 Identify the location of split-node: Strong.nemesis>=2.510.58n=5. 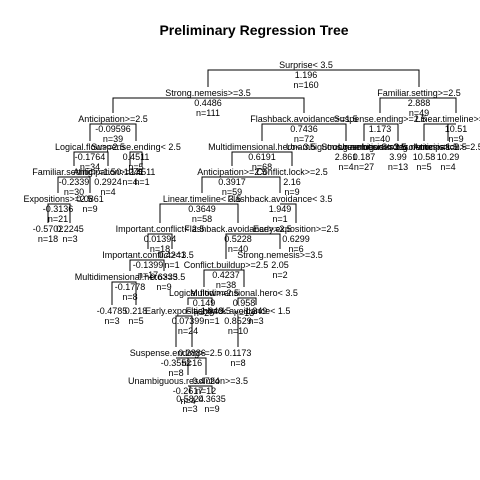
(424, 157).